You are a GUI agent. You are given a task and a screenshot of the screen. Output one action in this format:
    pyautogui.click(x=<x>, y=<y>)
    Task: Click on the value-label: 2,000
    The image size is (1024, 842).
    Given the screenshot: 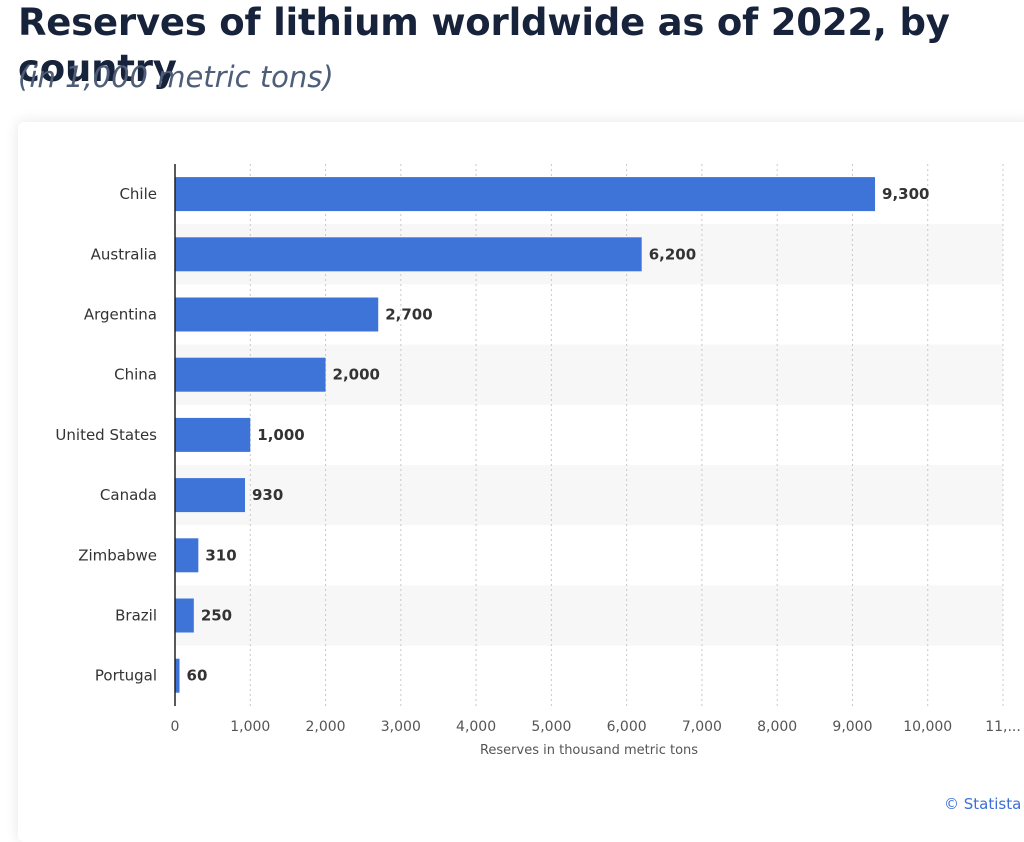 What is the action you would take?
    pyautogui.click(x=356, y=375)
    